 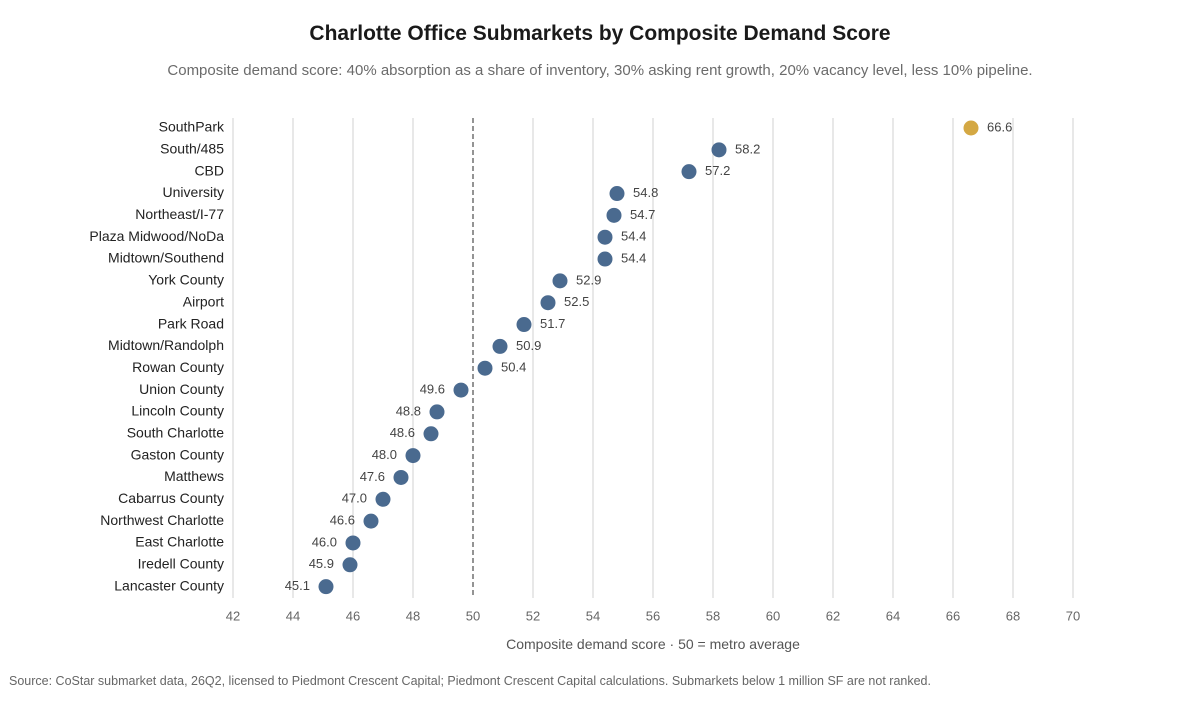 I want to click on value-label: 47.0, so click(x=354, y=498).